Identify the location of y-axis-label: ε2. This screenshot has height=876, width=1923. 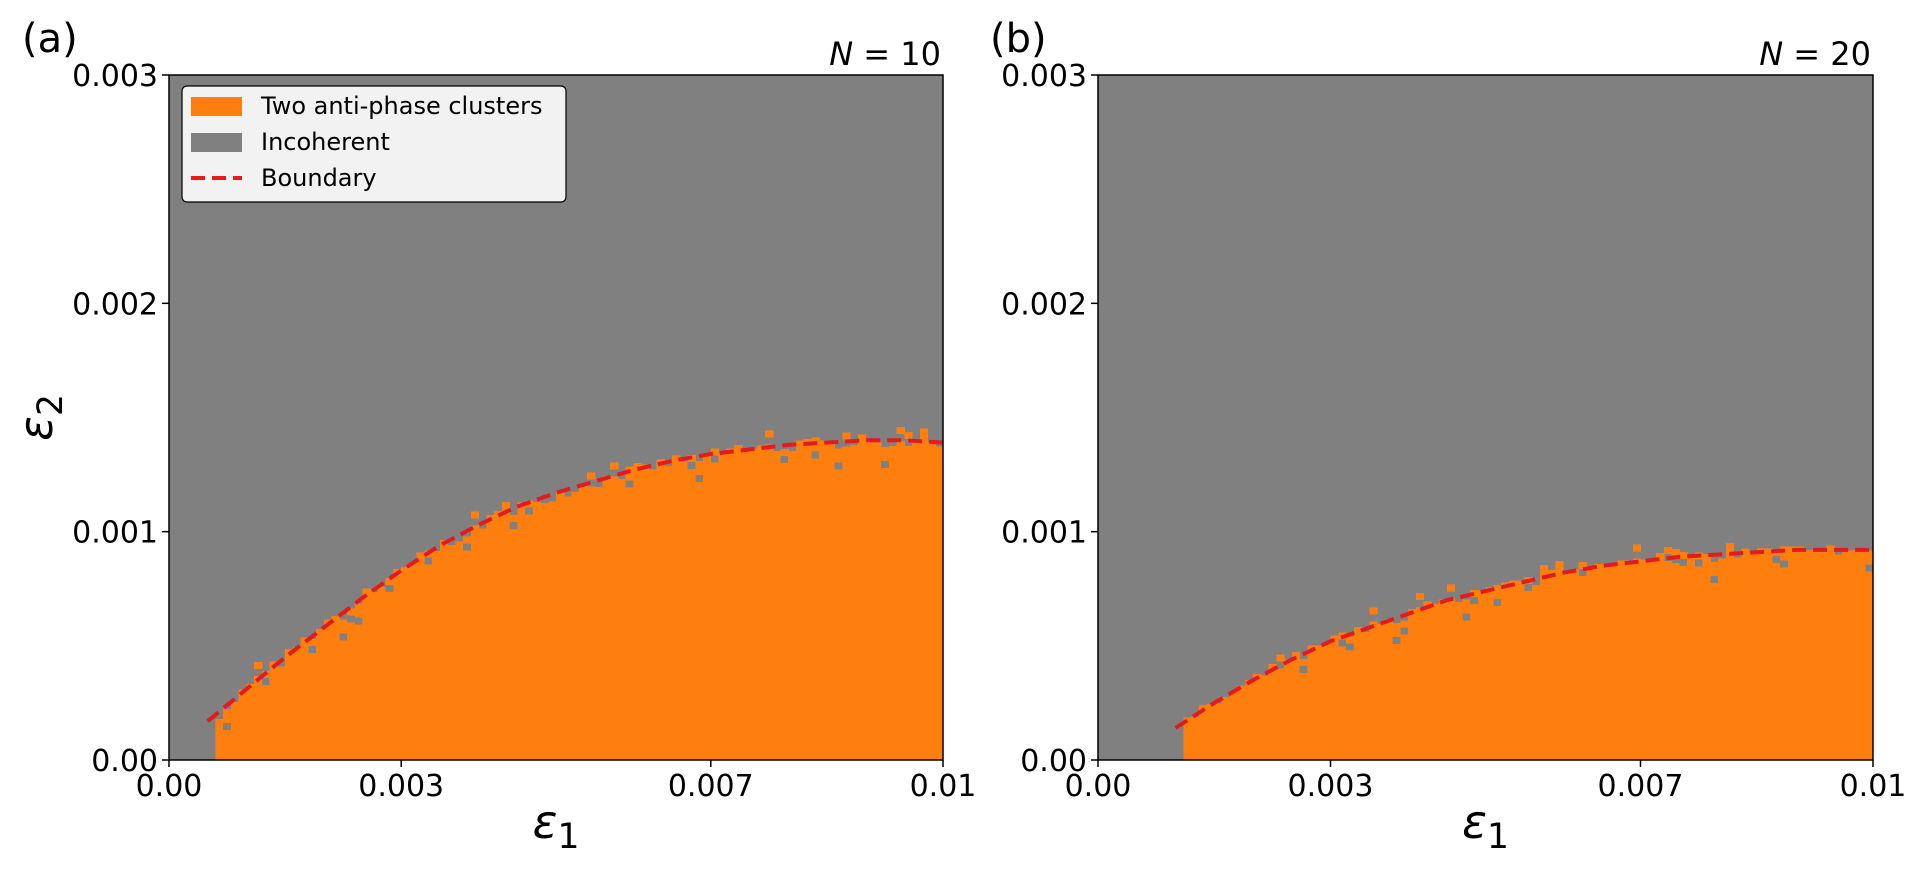
(40, 417).